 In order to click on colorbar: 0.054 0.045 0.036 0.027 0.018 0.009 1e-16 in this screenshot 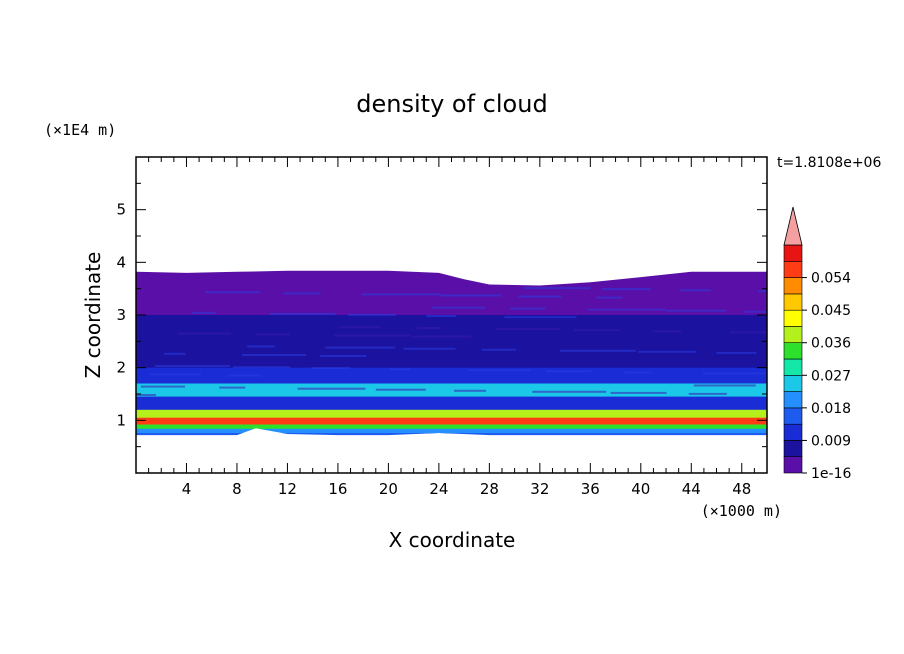, I will do `click(817, 344)`.